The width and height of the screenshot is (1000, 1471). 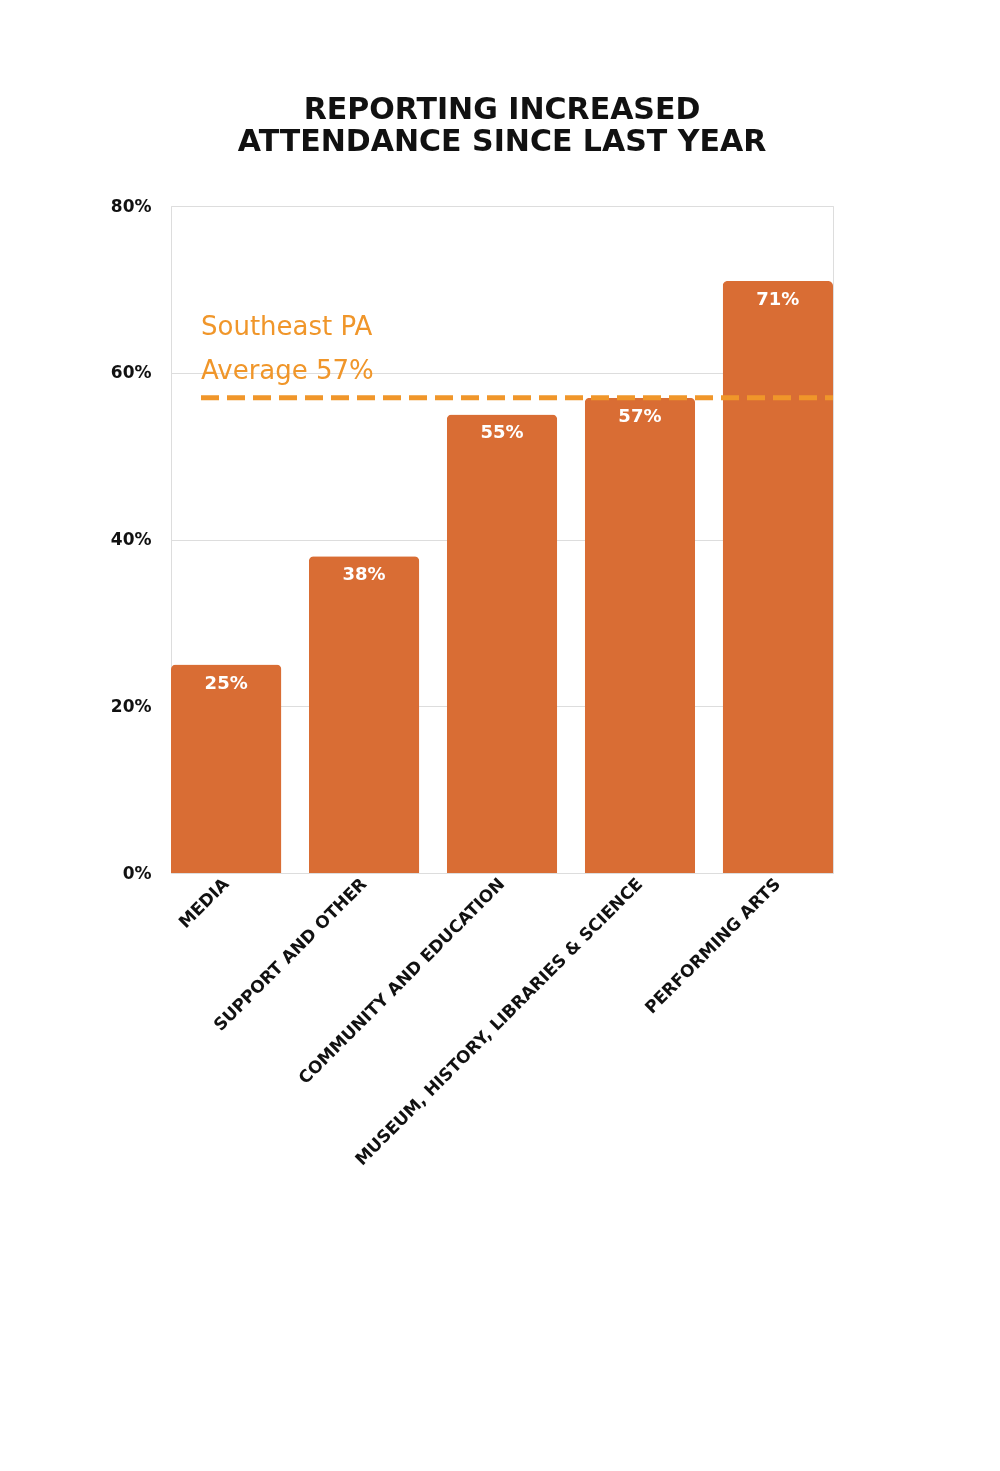 I want to click on y-tick-label: 40%, so click(x=131, y=539).